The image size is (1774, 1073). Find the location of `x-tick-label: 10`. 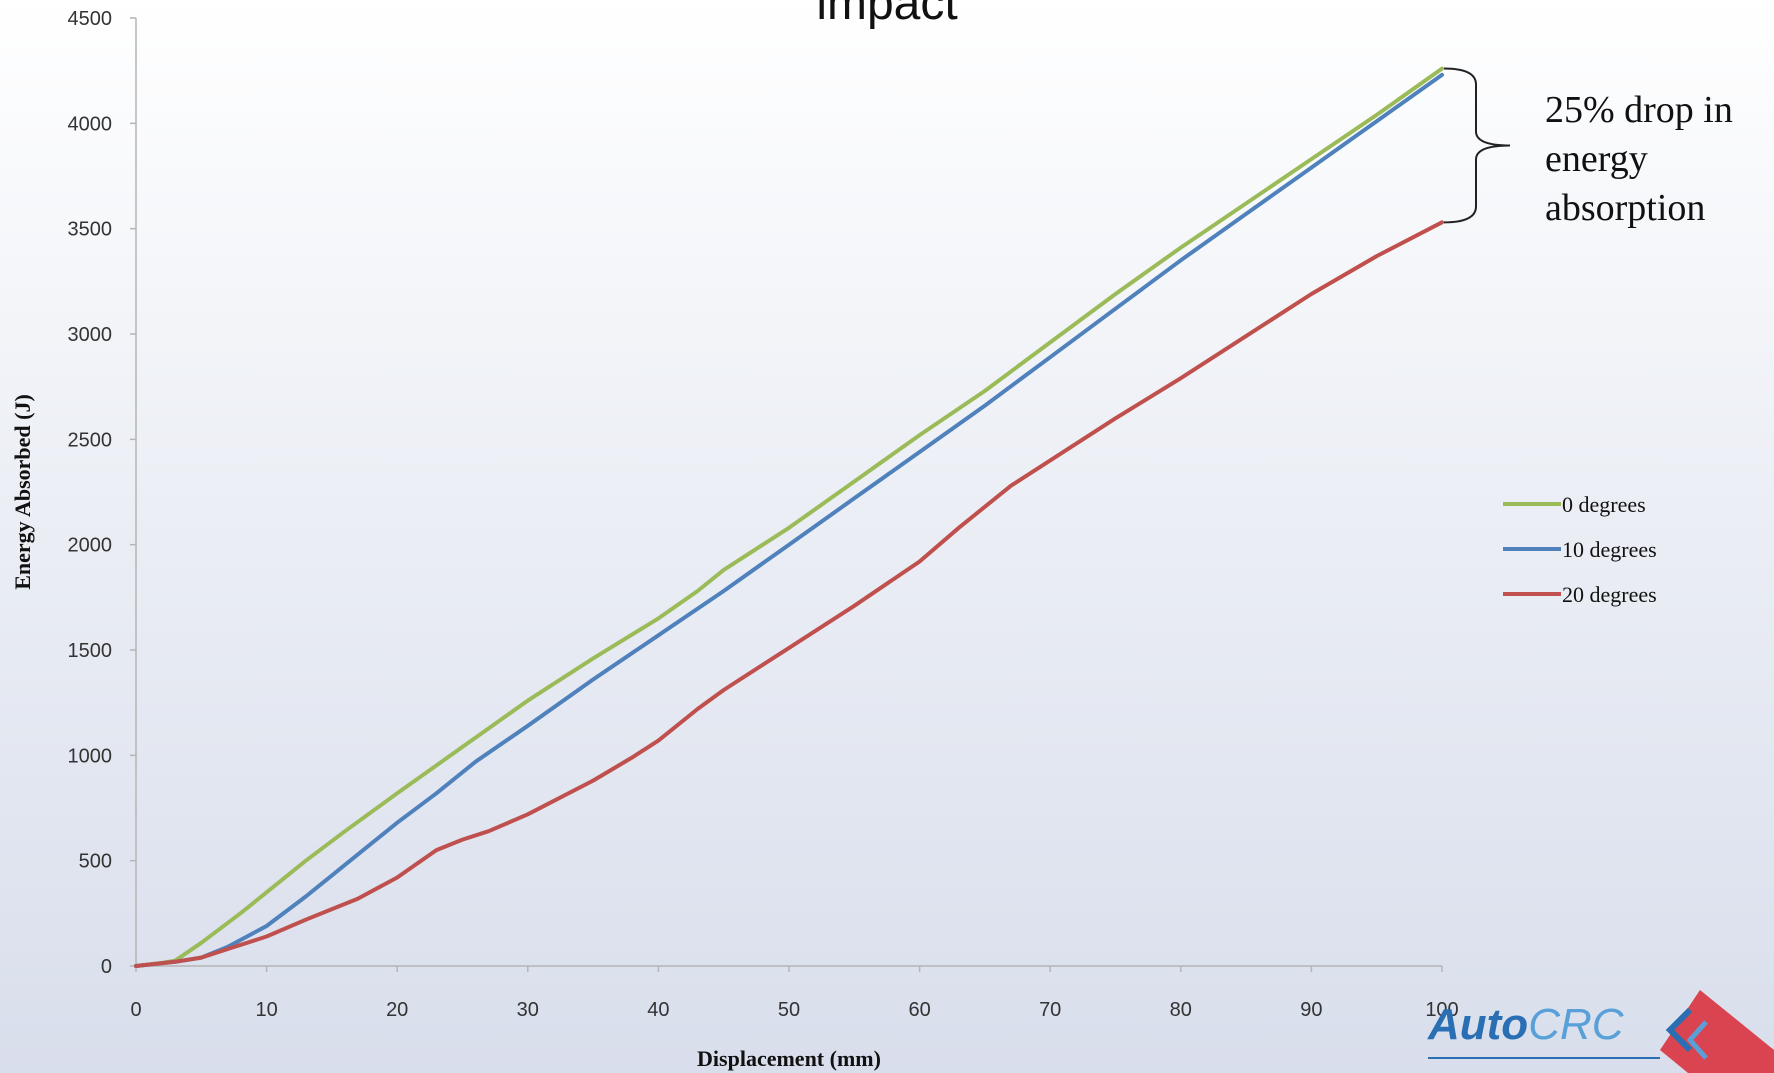

x-tick-label: 10 is located at coordinates (266, 1010).